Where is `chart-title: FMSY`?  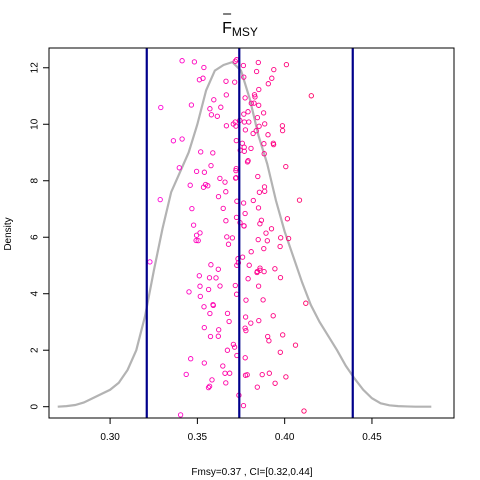 chart-title: FMSY is located at coordinates (240, 29).